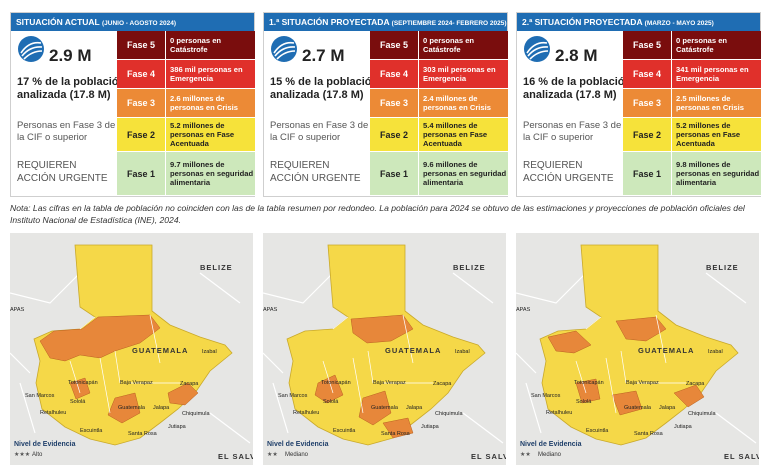  I want to click on phase-text: 2.5 millones de personas en Crisis, so click(716, 103).